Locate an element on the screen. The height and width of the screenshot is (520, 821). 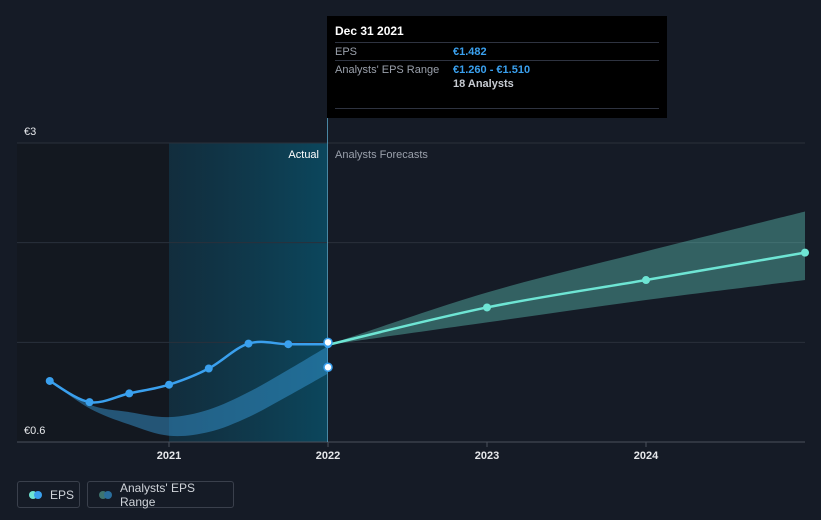
legend-range: Analysts' EPS Range is located at coordinates (160, 494).